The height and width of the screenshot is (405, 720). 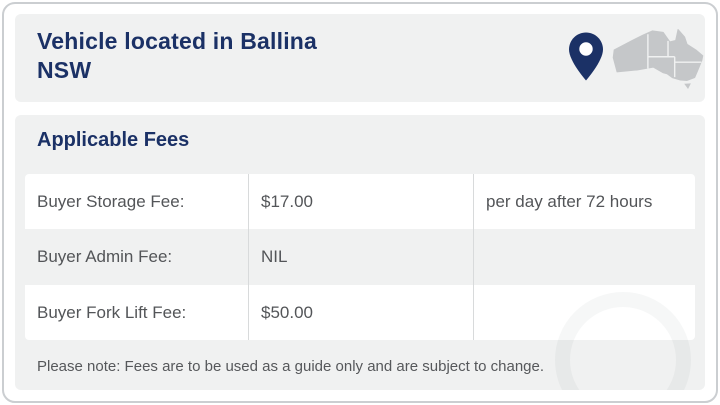 I want to click on fee-value: $50.00, so click(x=361, y=312).